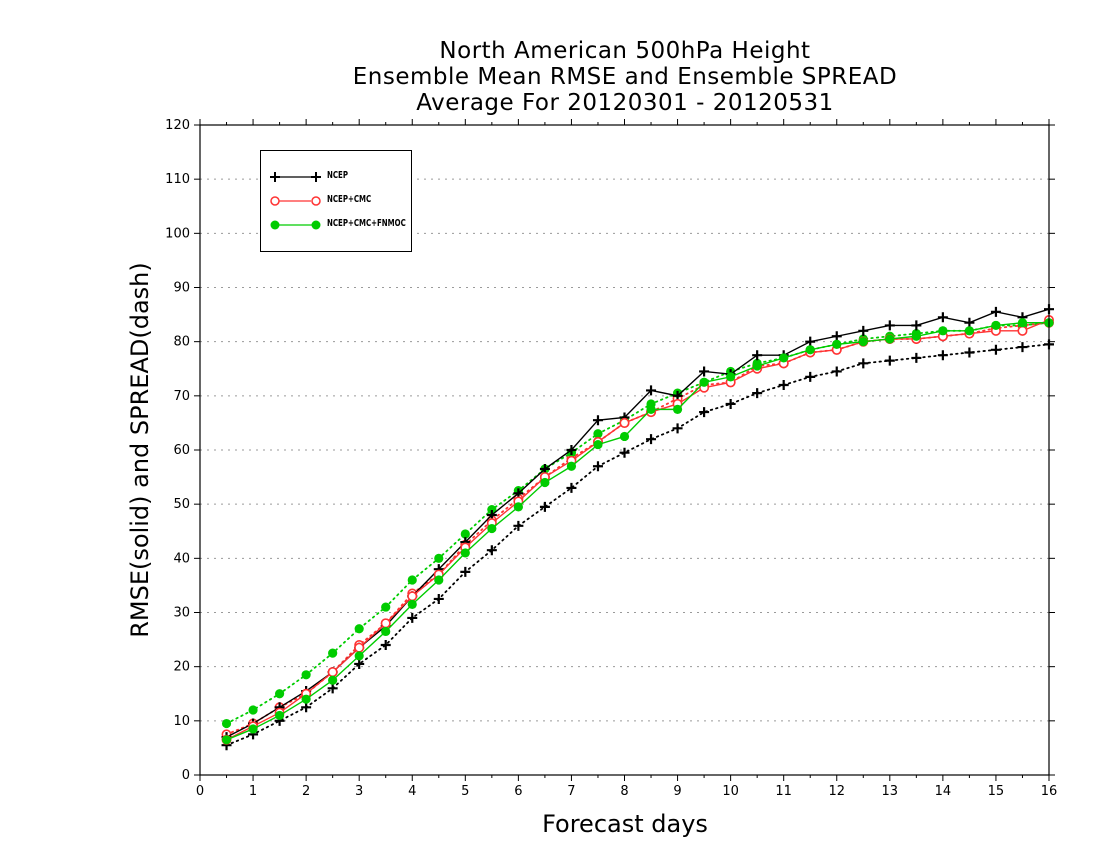 The image size is (1100, 850). I want to click on x-tick-label: 10, so click(730, 791).